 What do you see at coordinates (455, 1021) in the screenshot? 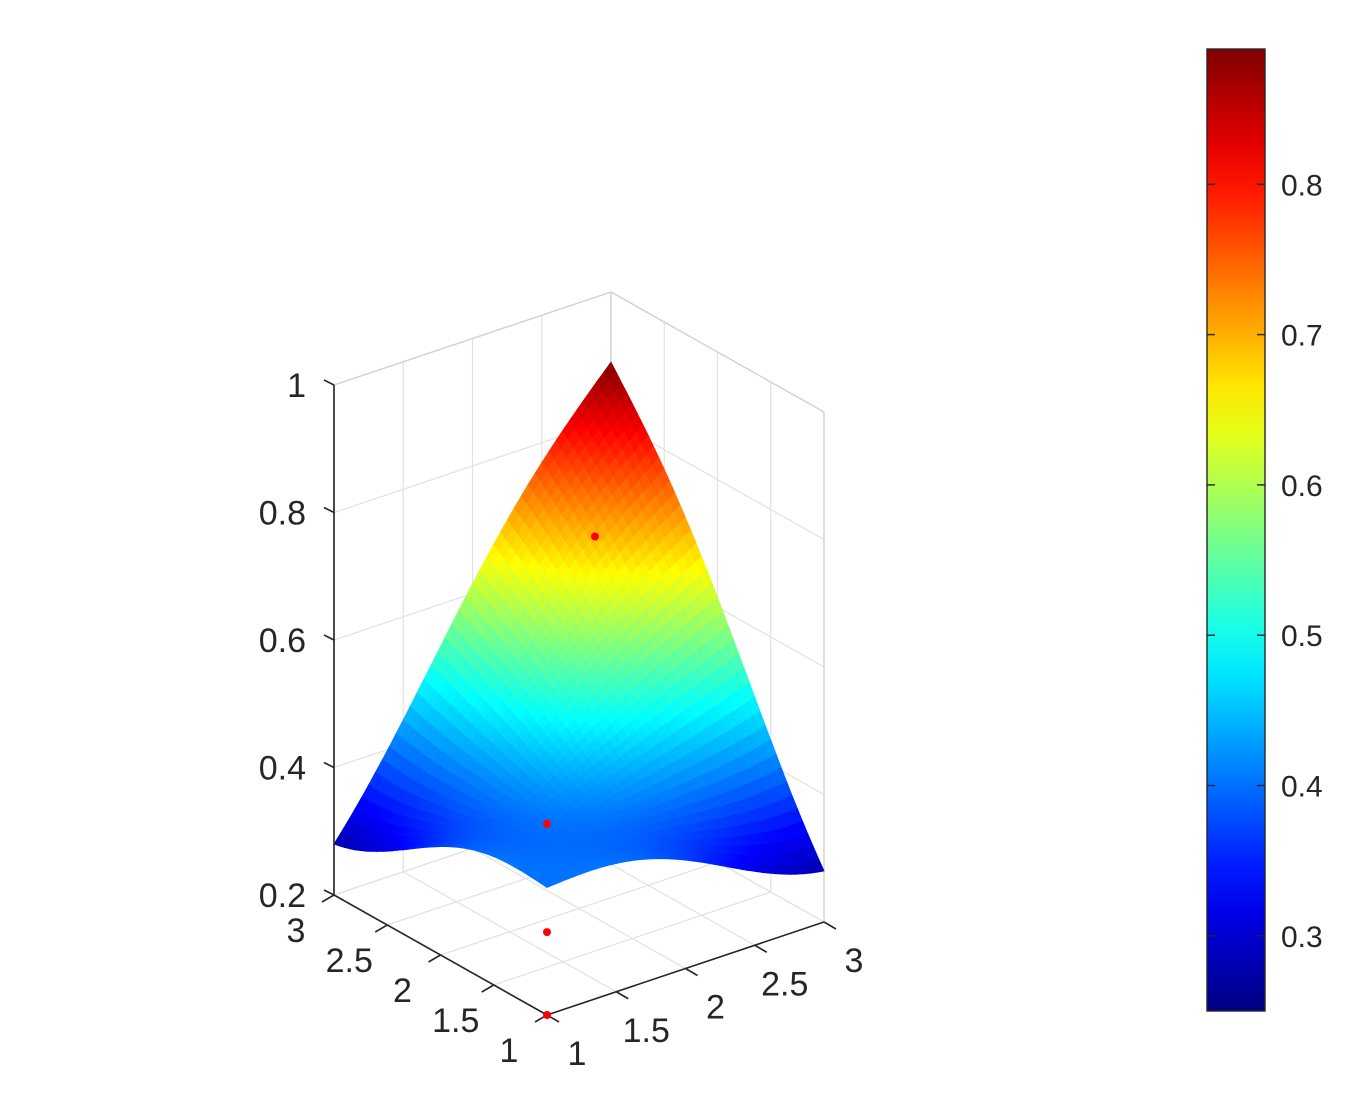
I see `y-tick-label: 1.5` at bounding box center [455, 1021].